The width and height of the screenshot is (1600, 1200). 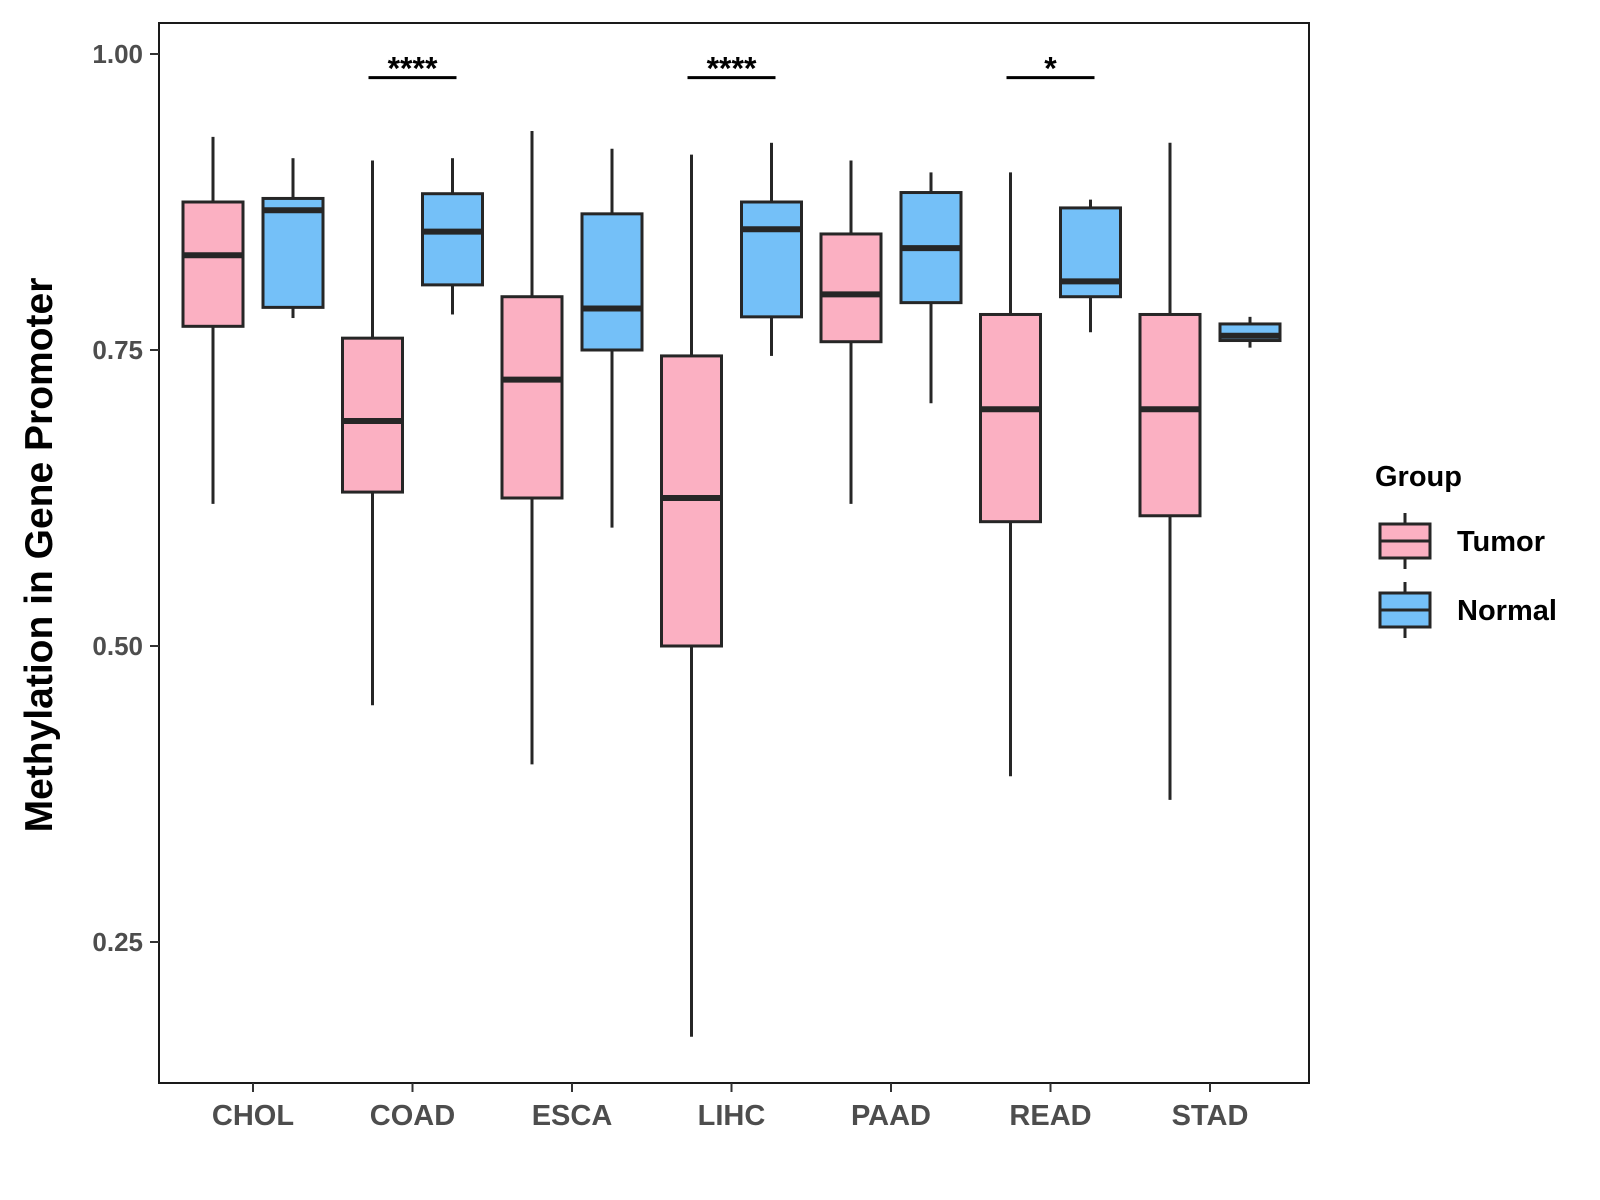 I want to click on x-tick-label-stad: STAD, so click(x=1210, y=1116).